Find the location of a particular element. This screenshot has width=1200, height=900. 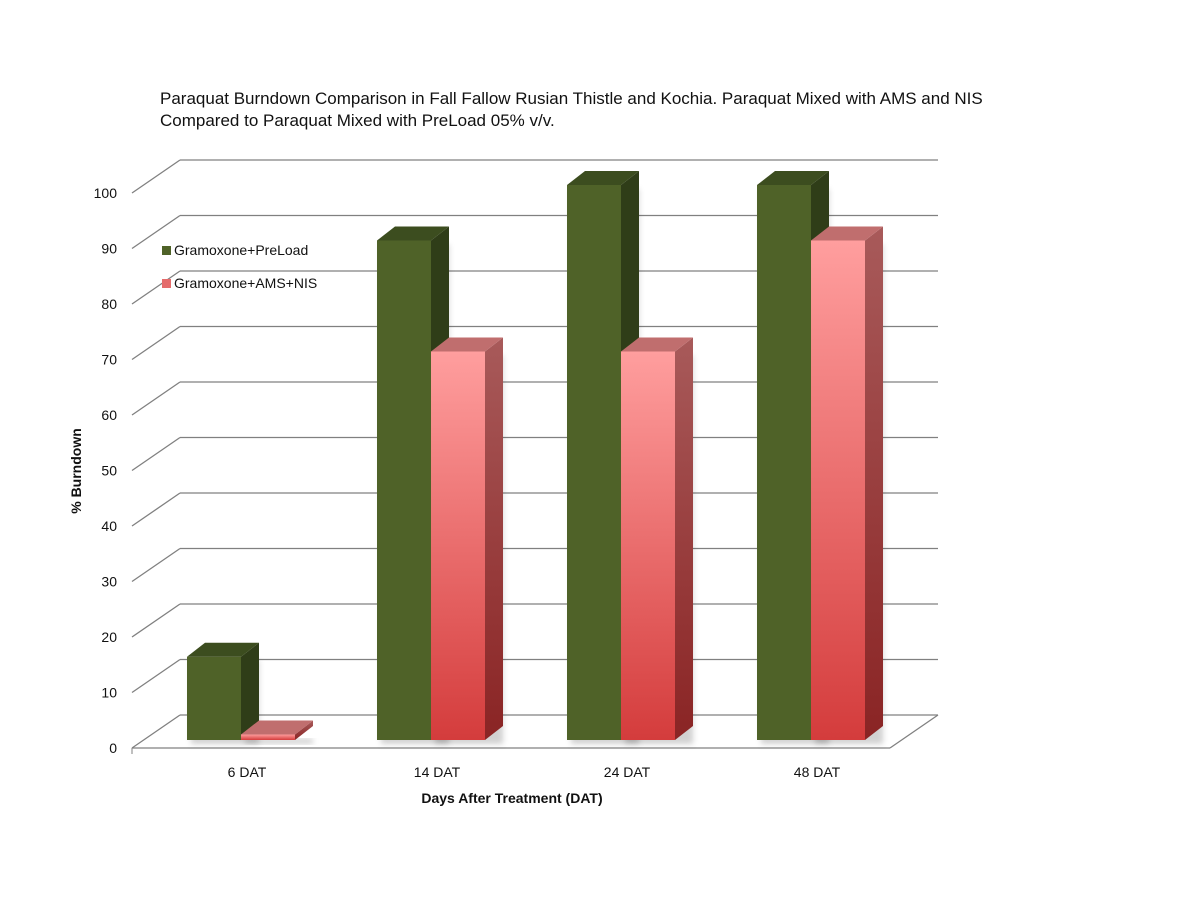

y-tick-label-90: 90 is located at coordinates (109, 249).